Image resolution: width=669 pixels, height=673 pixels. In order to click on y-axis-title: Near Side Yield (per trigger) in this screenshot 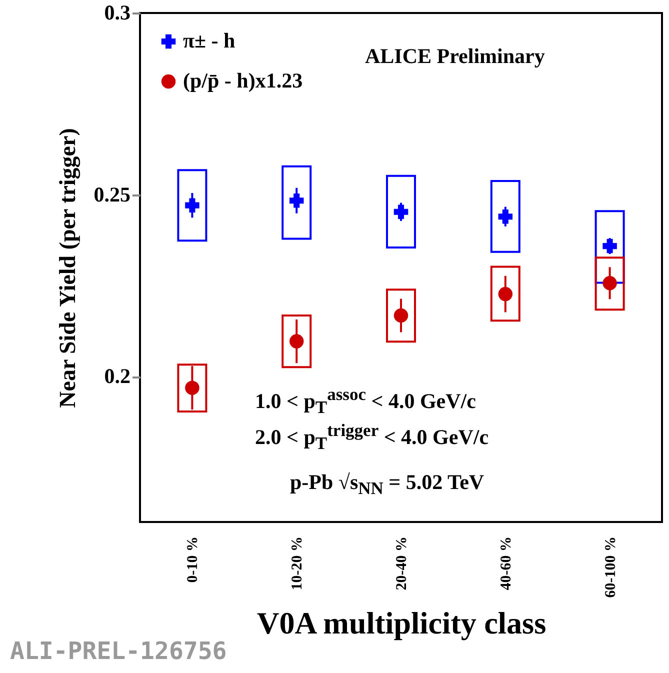, I will do `click(67, 268)`.